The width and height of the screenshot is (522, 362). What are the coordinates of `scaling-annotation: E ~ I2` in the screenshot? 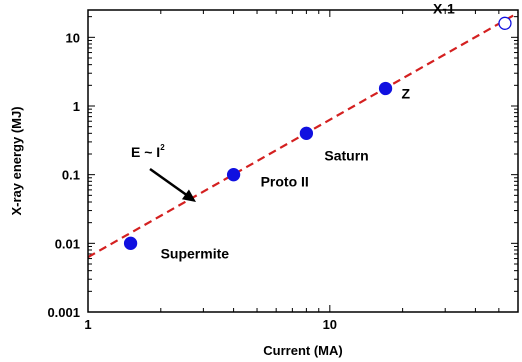 It's located at (163, 172).